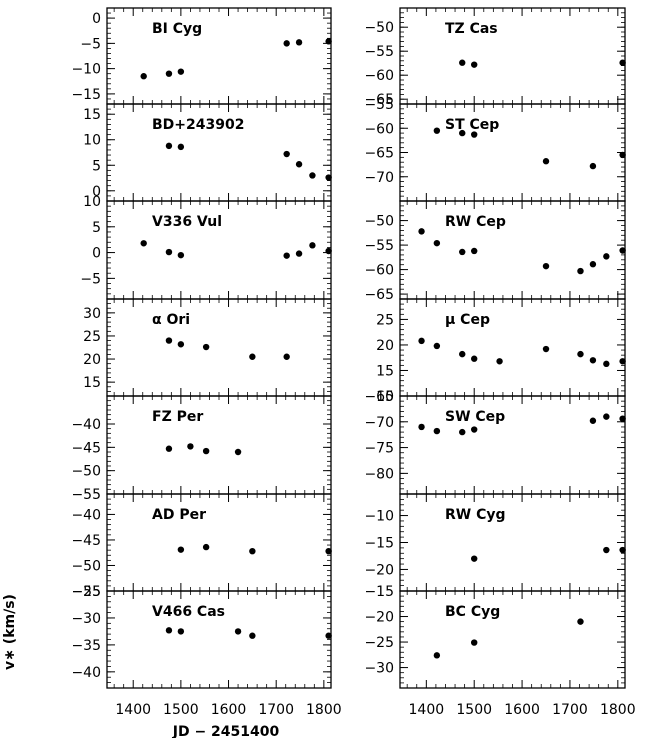 This screenshot has width=659, height=738. Describe the element at coordinates (86, 673) in the screenshot. I see `y-tick-label: −40` at that location.